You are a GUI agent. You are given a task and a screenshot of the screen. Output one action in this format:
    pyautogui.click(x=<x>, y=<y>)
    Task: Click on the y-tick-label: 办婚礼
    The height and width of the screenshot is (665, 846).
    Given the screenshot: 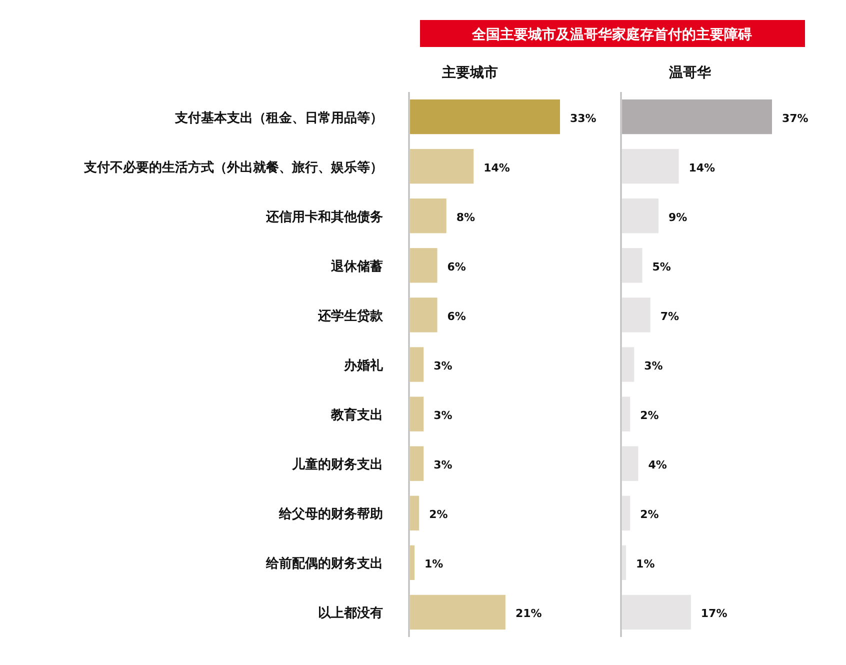 What is the action you would take?
    pyautogui.click(x=363, y=366)
    